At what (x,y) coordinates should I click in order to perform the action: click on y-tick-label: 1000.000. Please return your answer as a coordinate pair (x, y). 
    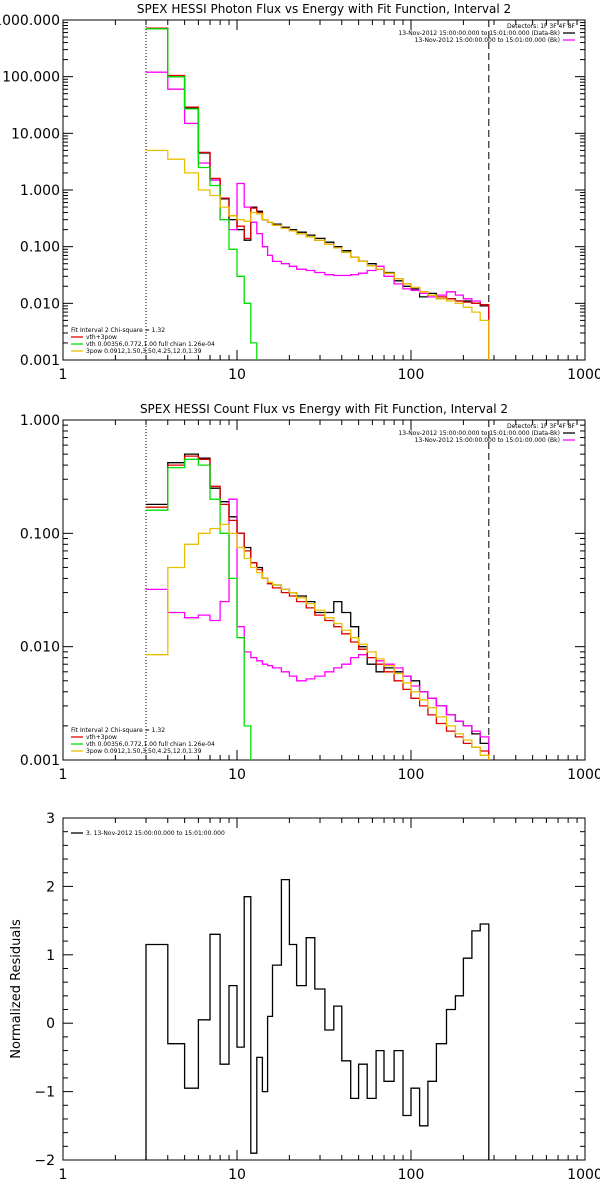
    Looking at the image, I should click on (30, 21).